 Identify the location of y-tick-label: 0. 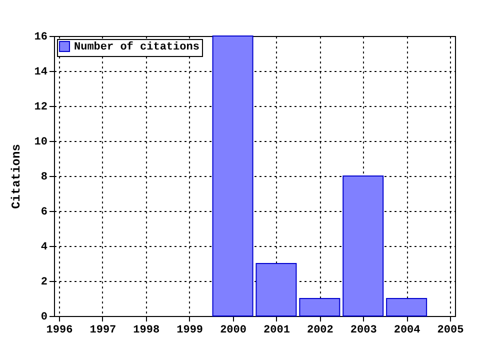
(44, 318).